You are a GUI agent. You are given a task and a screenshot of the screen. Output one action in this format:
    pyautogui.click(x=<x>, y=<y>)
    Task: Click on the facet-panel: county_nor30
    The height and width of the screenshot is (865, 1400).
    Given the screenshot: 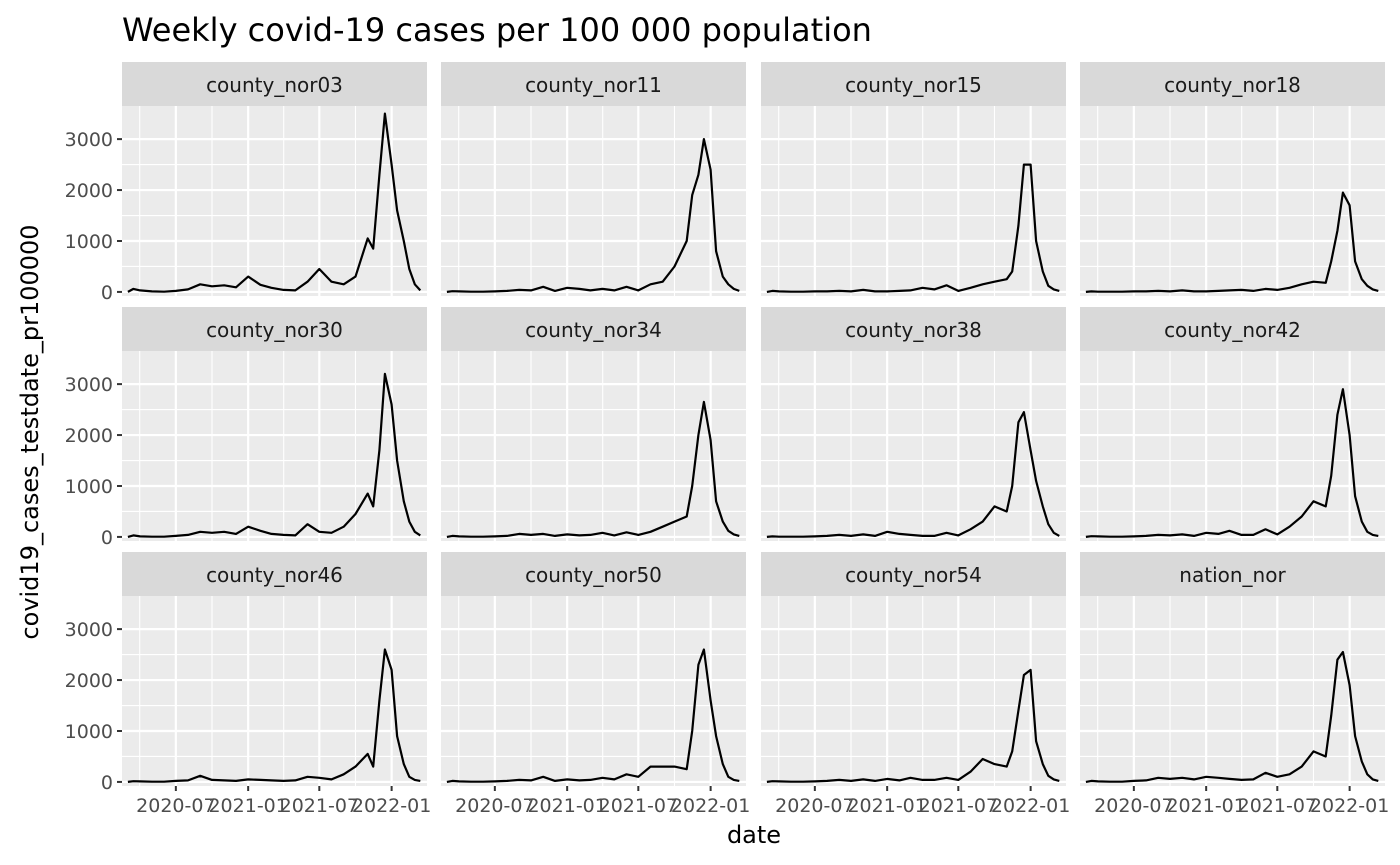 What is the action you would take?
    pyautogui.click(x=274, y=424)
    